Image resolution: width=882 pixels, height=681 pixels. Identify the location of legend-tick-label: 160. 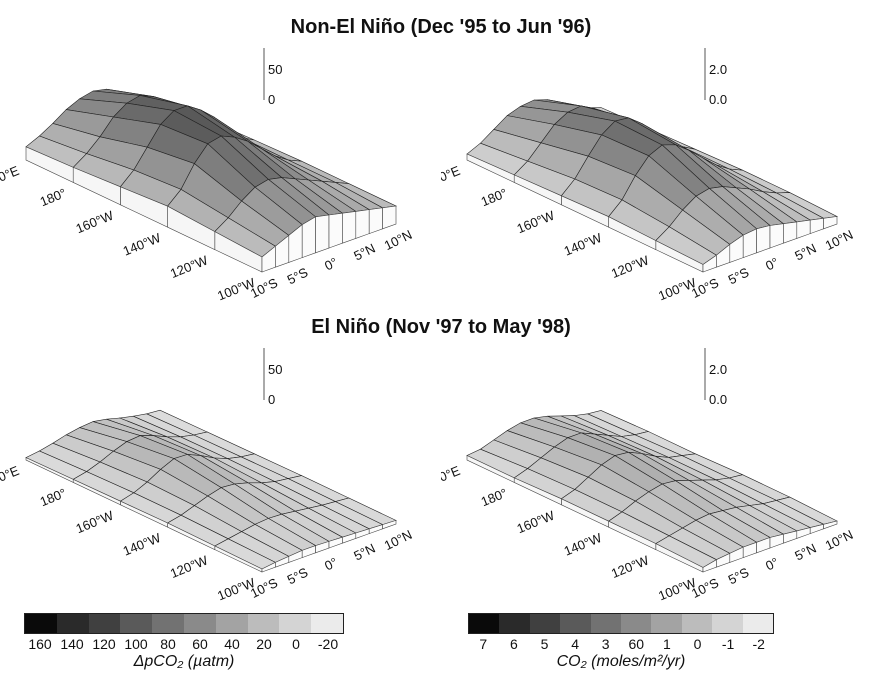
(40, 644).